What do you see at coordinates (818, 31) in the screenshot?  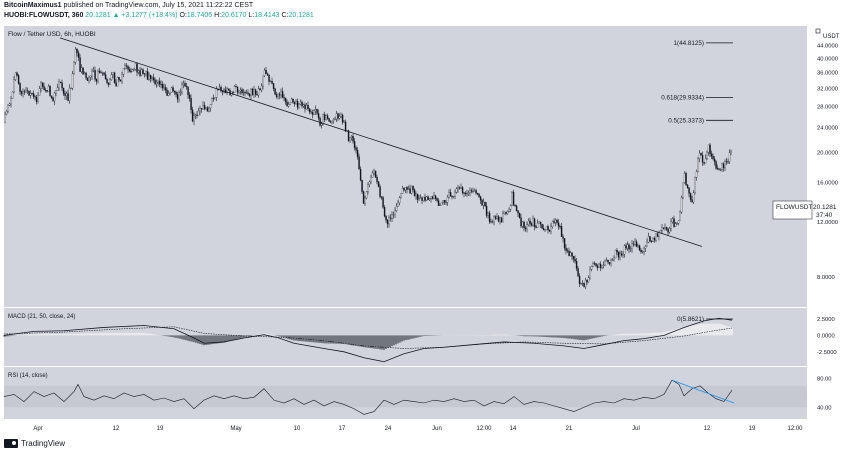 I see `settings-icon` at bounding box center [818, 31].